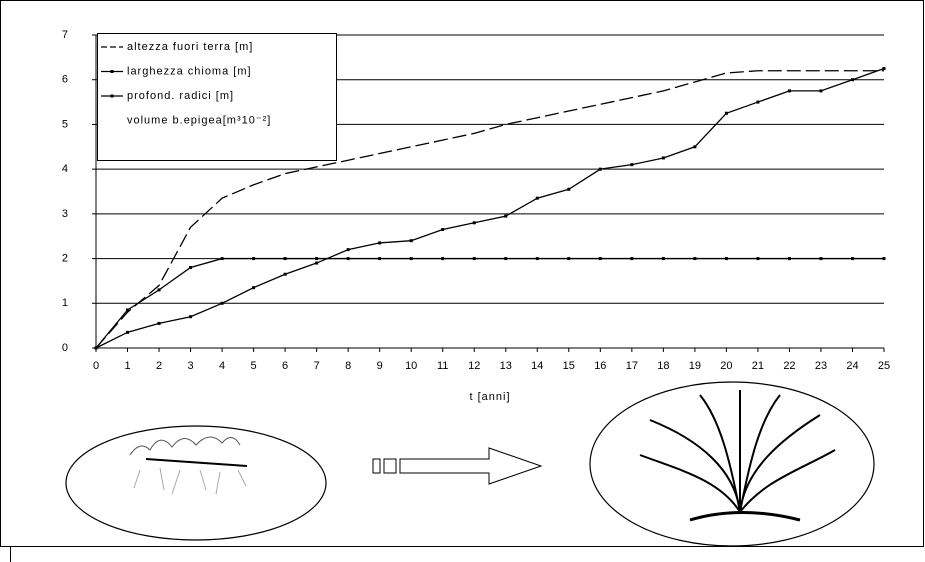 The height and width of the screenshot is (562, 925). I want to click on x-tick-label: 13, so click(506, 366).